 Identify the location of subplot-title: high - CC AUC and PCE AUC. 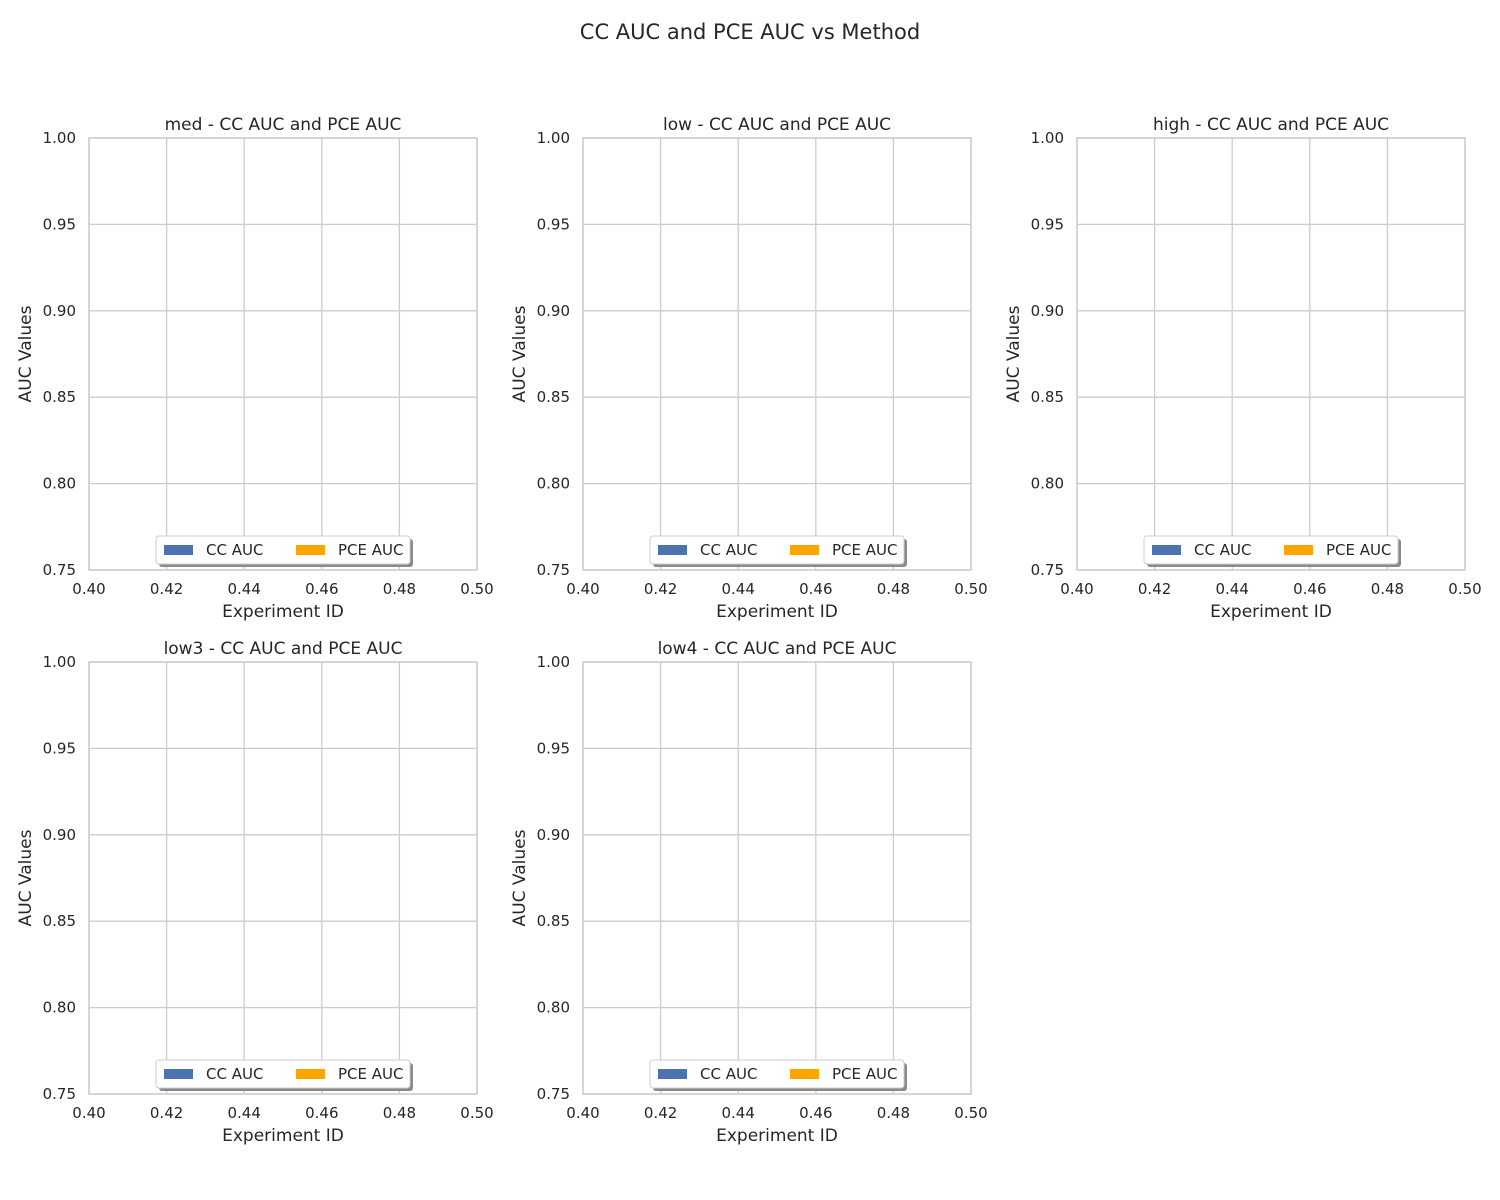
(1271, 125).